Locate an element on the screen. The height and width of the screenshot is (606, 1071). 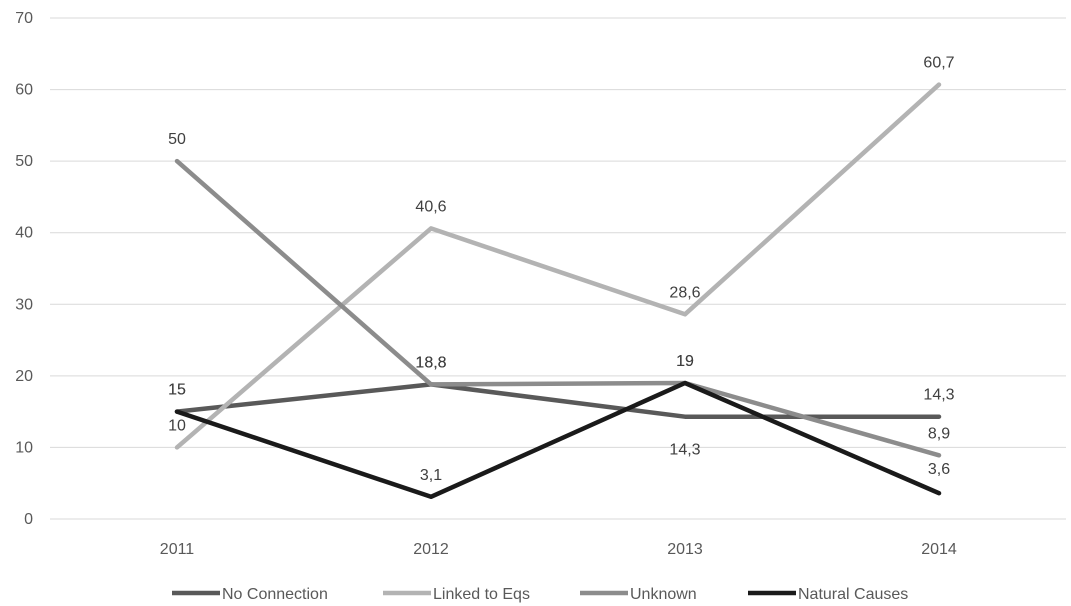
y-axis-ticks: 0 10 20 30 40 50 60 70 is located at coordinates (24, 269).